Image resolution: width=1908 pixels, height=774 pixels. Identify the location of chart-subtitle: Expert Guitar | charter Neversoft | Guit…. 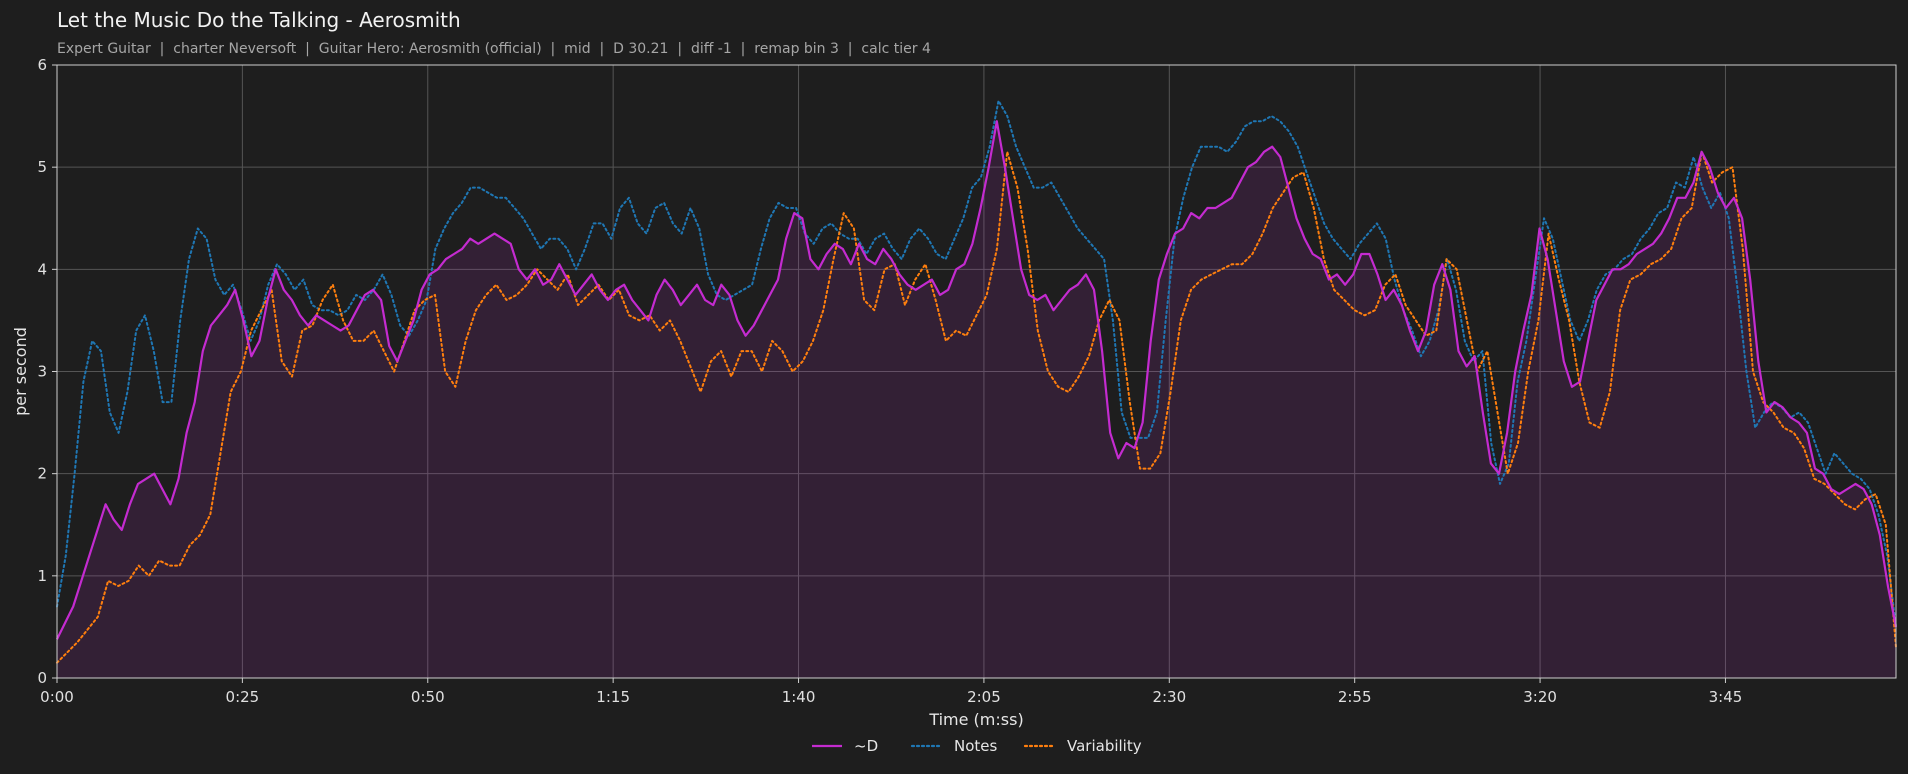
(494, 49).